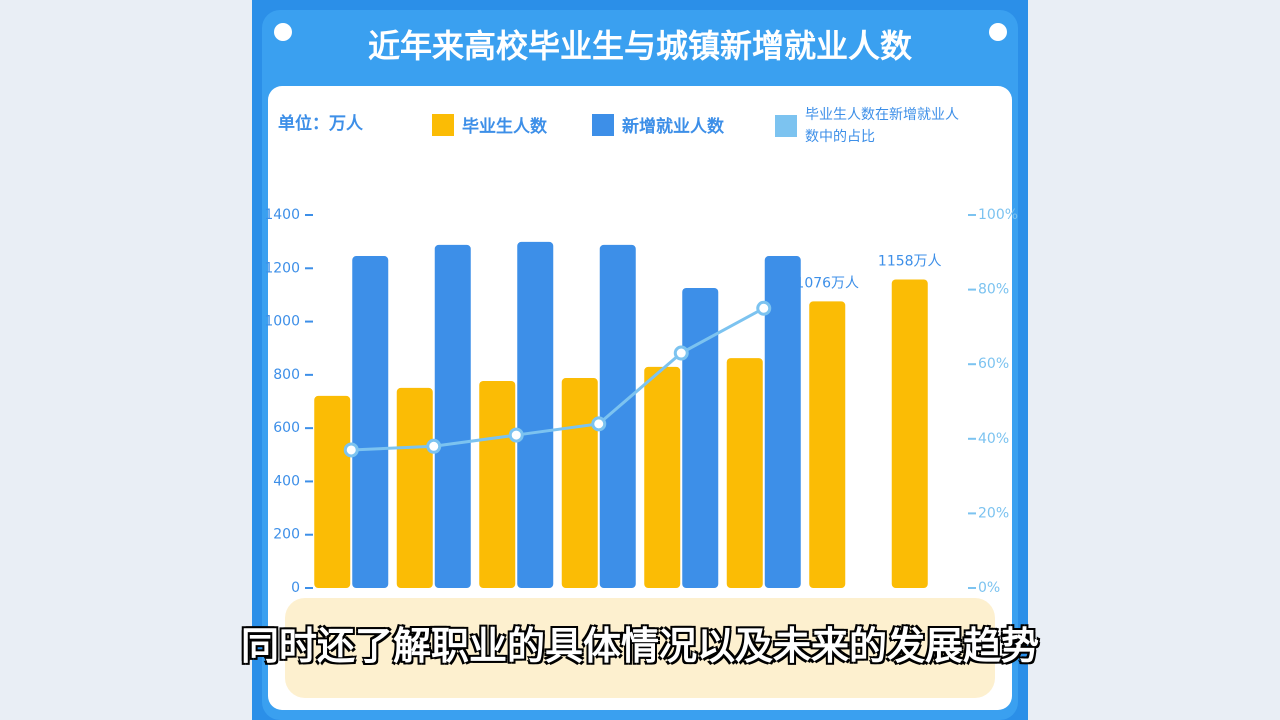  I want to click on y2-tick-label: 0%, so click(989, 588).